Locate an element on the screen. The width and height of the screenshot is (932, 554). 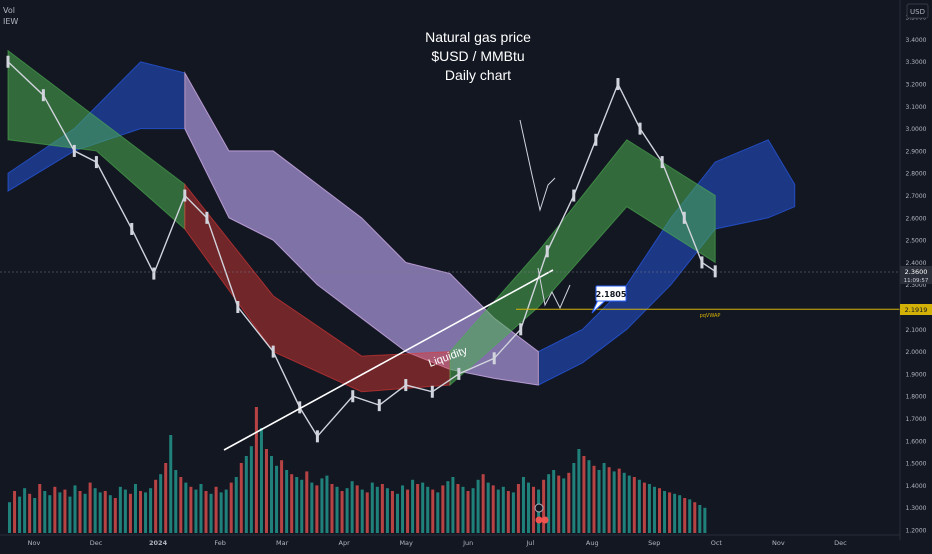
symbol-label: IEW is located at coordinates (10, 21).